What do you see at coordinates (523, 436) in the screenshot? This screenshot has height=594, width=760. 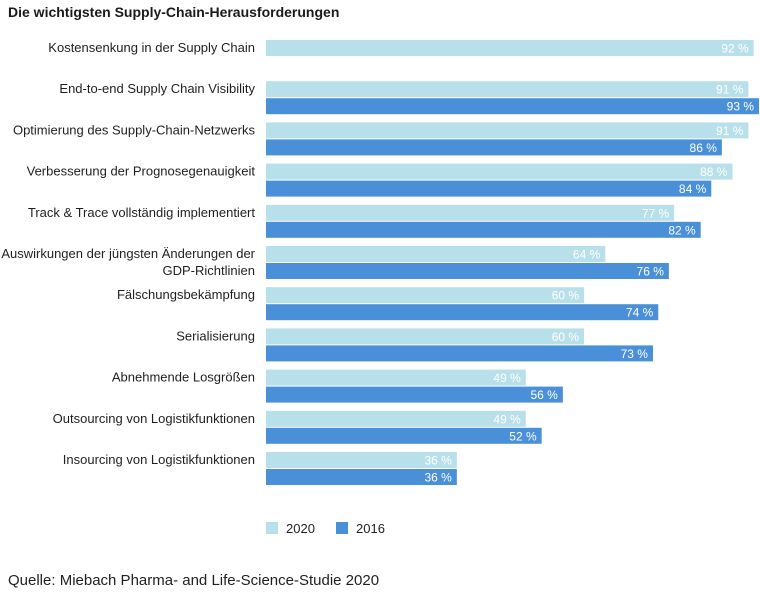 I see `bar-value-label: 52 %` at bounding box center [523, 436].